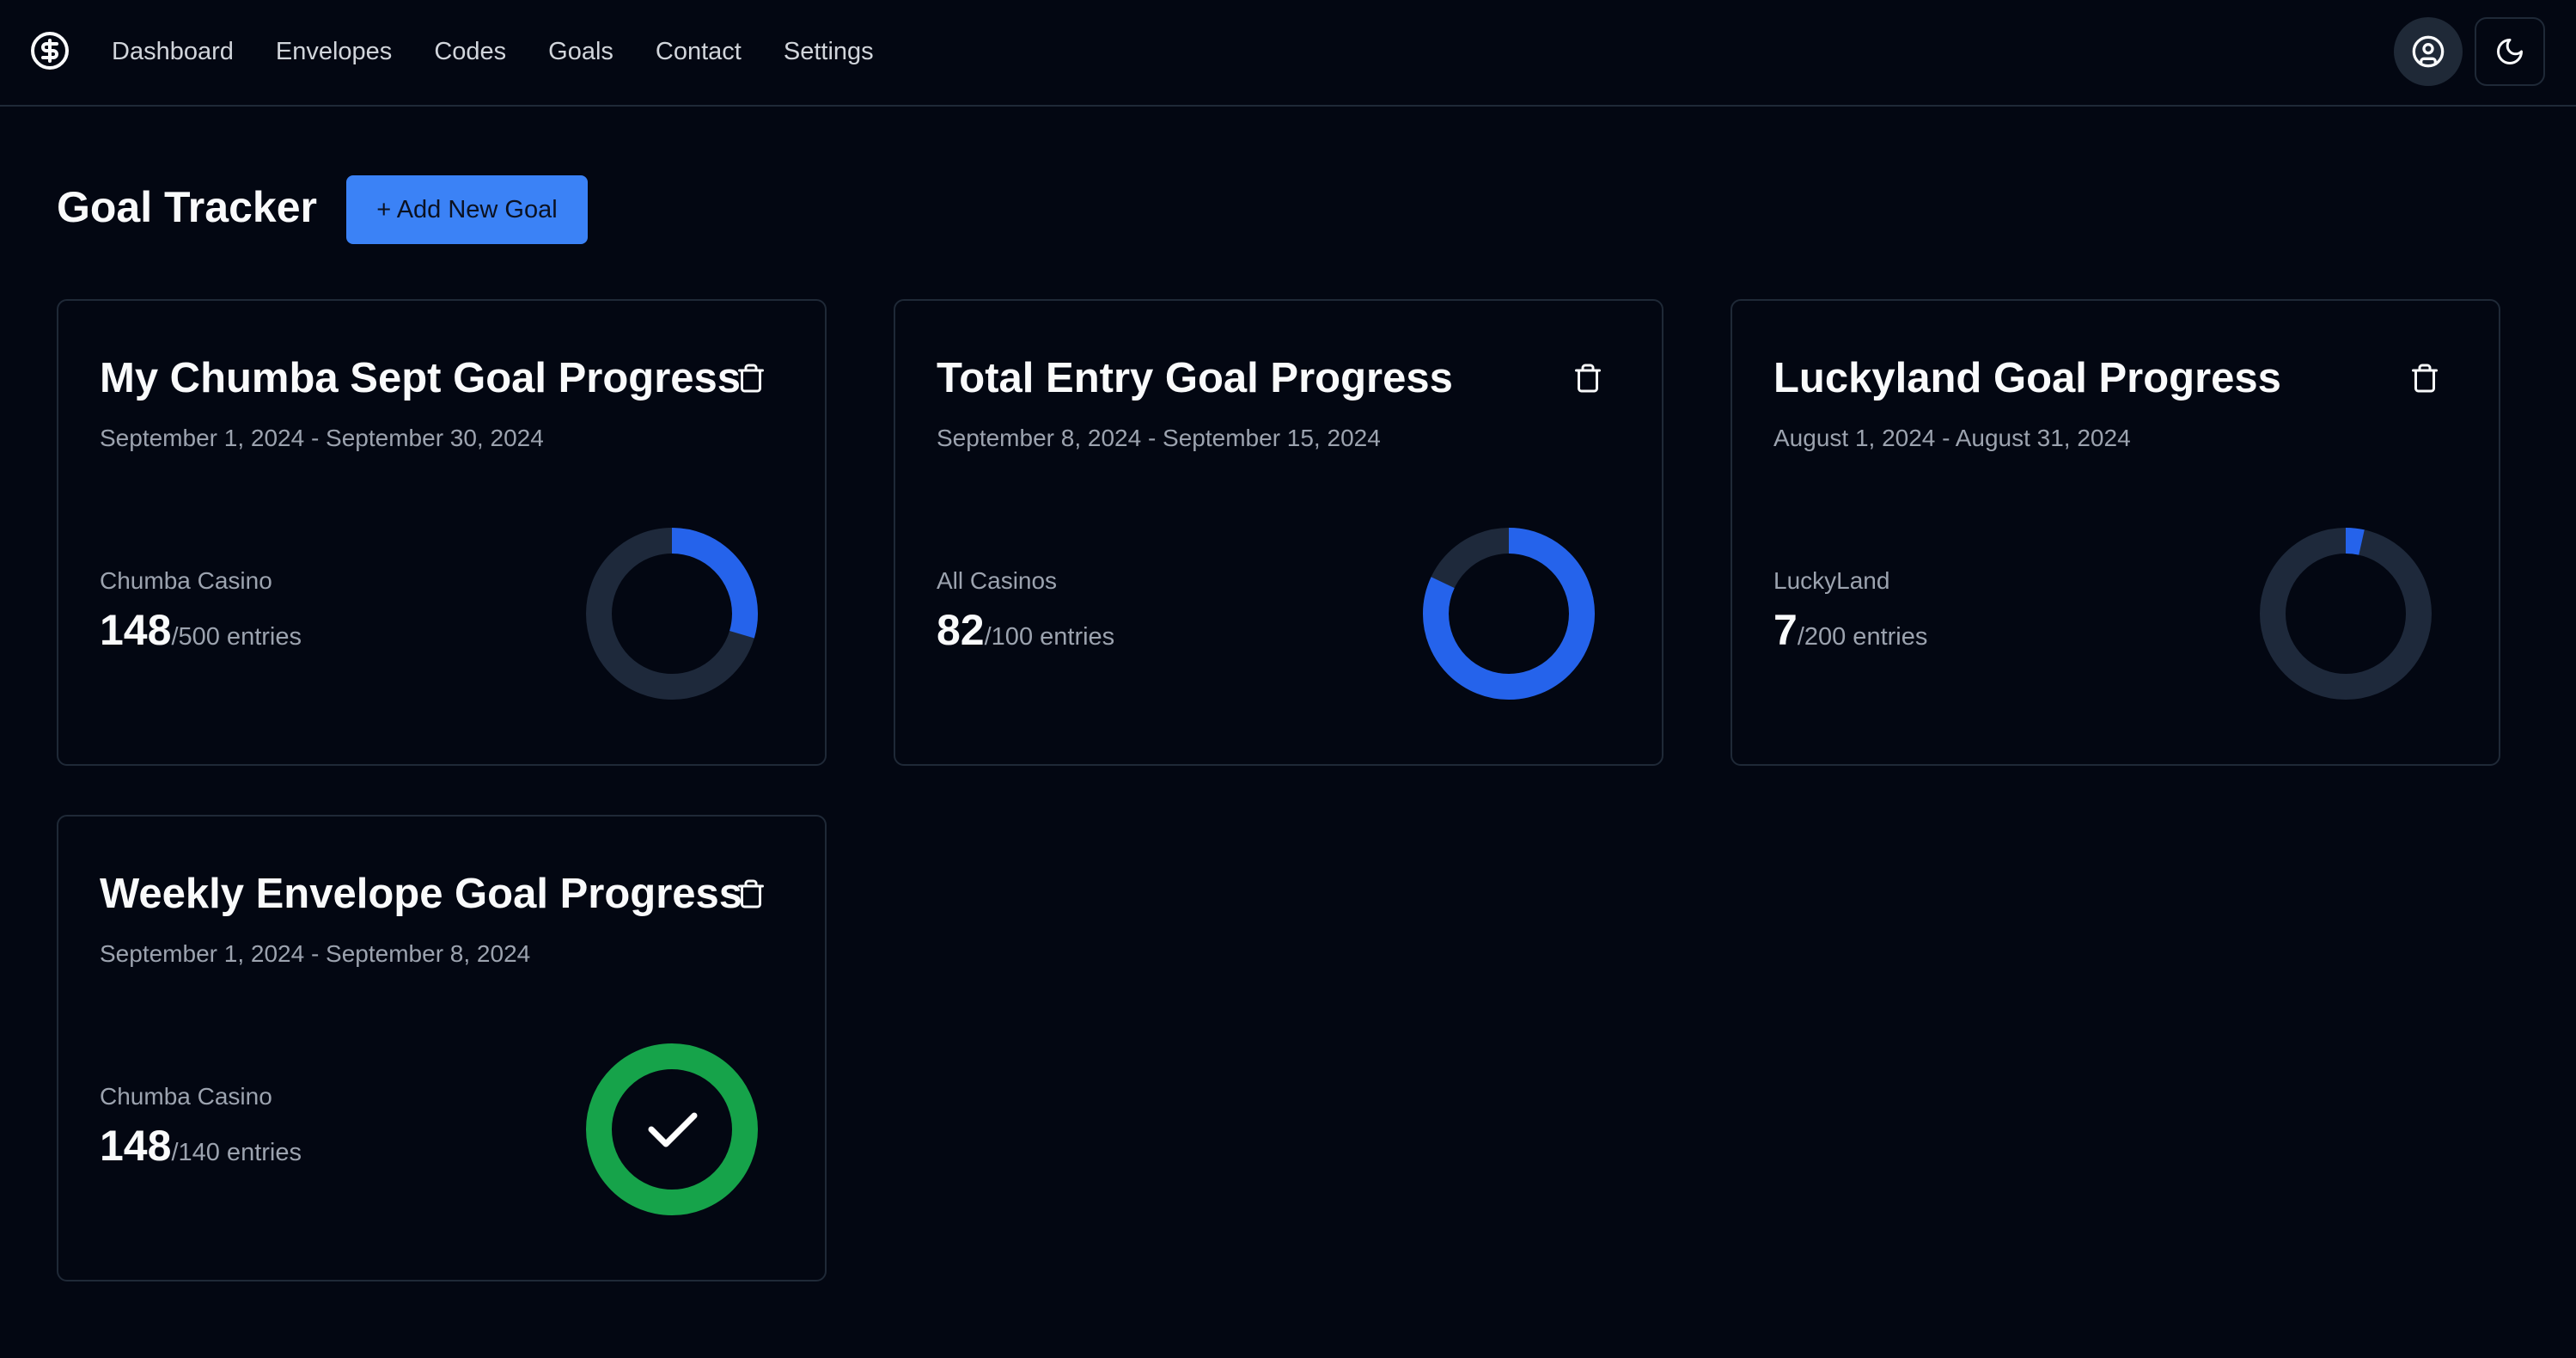 The image size is (2576, 1358). Describe the element at coordinates (698, 51) in the screenshot. I see `nav-contact: Contact` at that location.